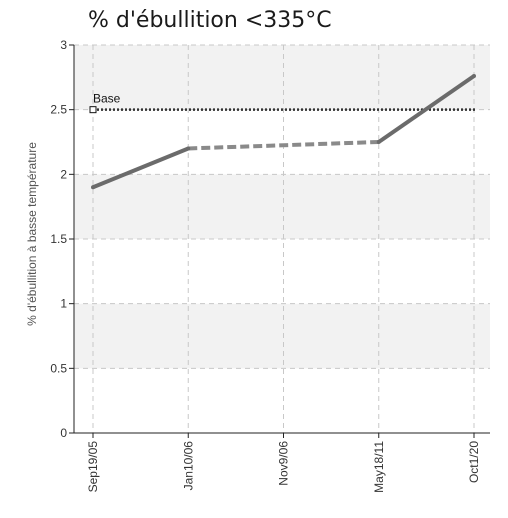 The height and width of the screenshot is (518, 508). I want to click on y-tick-label: 1.5, so click(58, 239).